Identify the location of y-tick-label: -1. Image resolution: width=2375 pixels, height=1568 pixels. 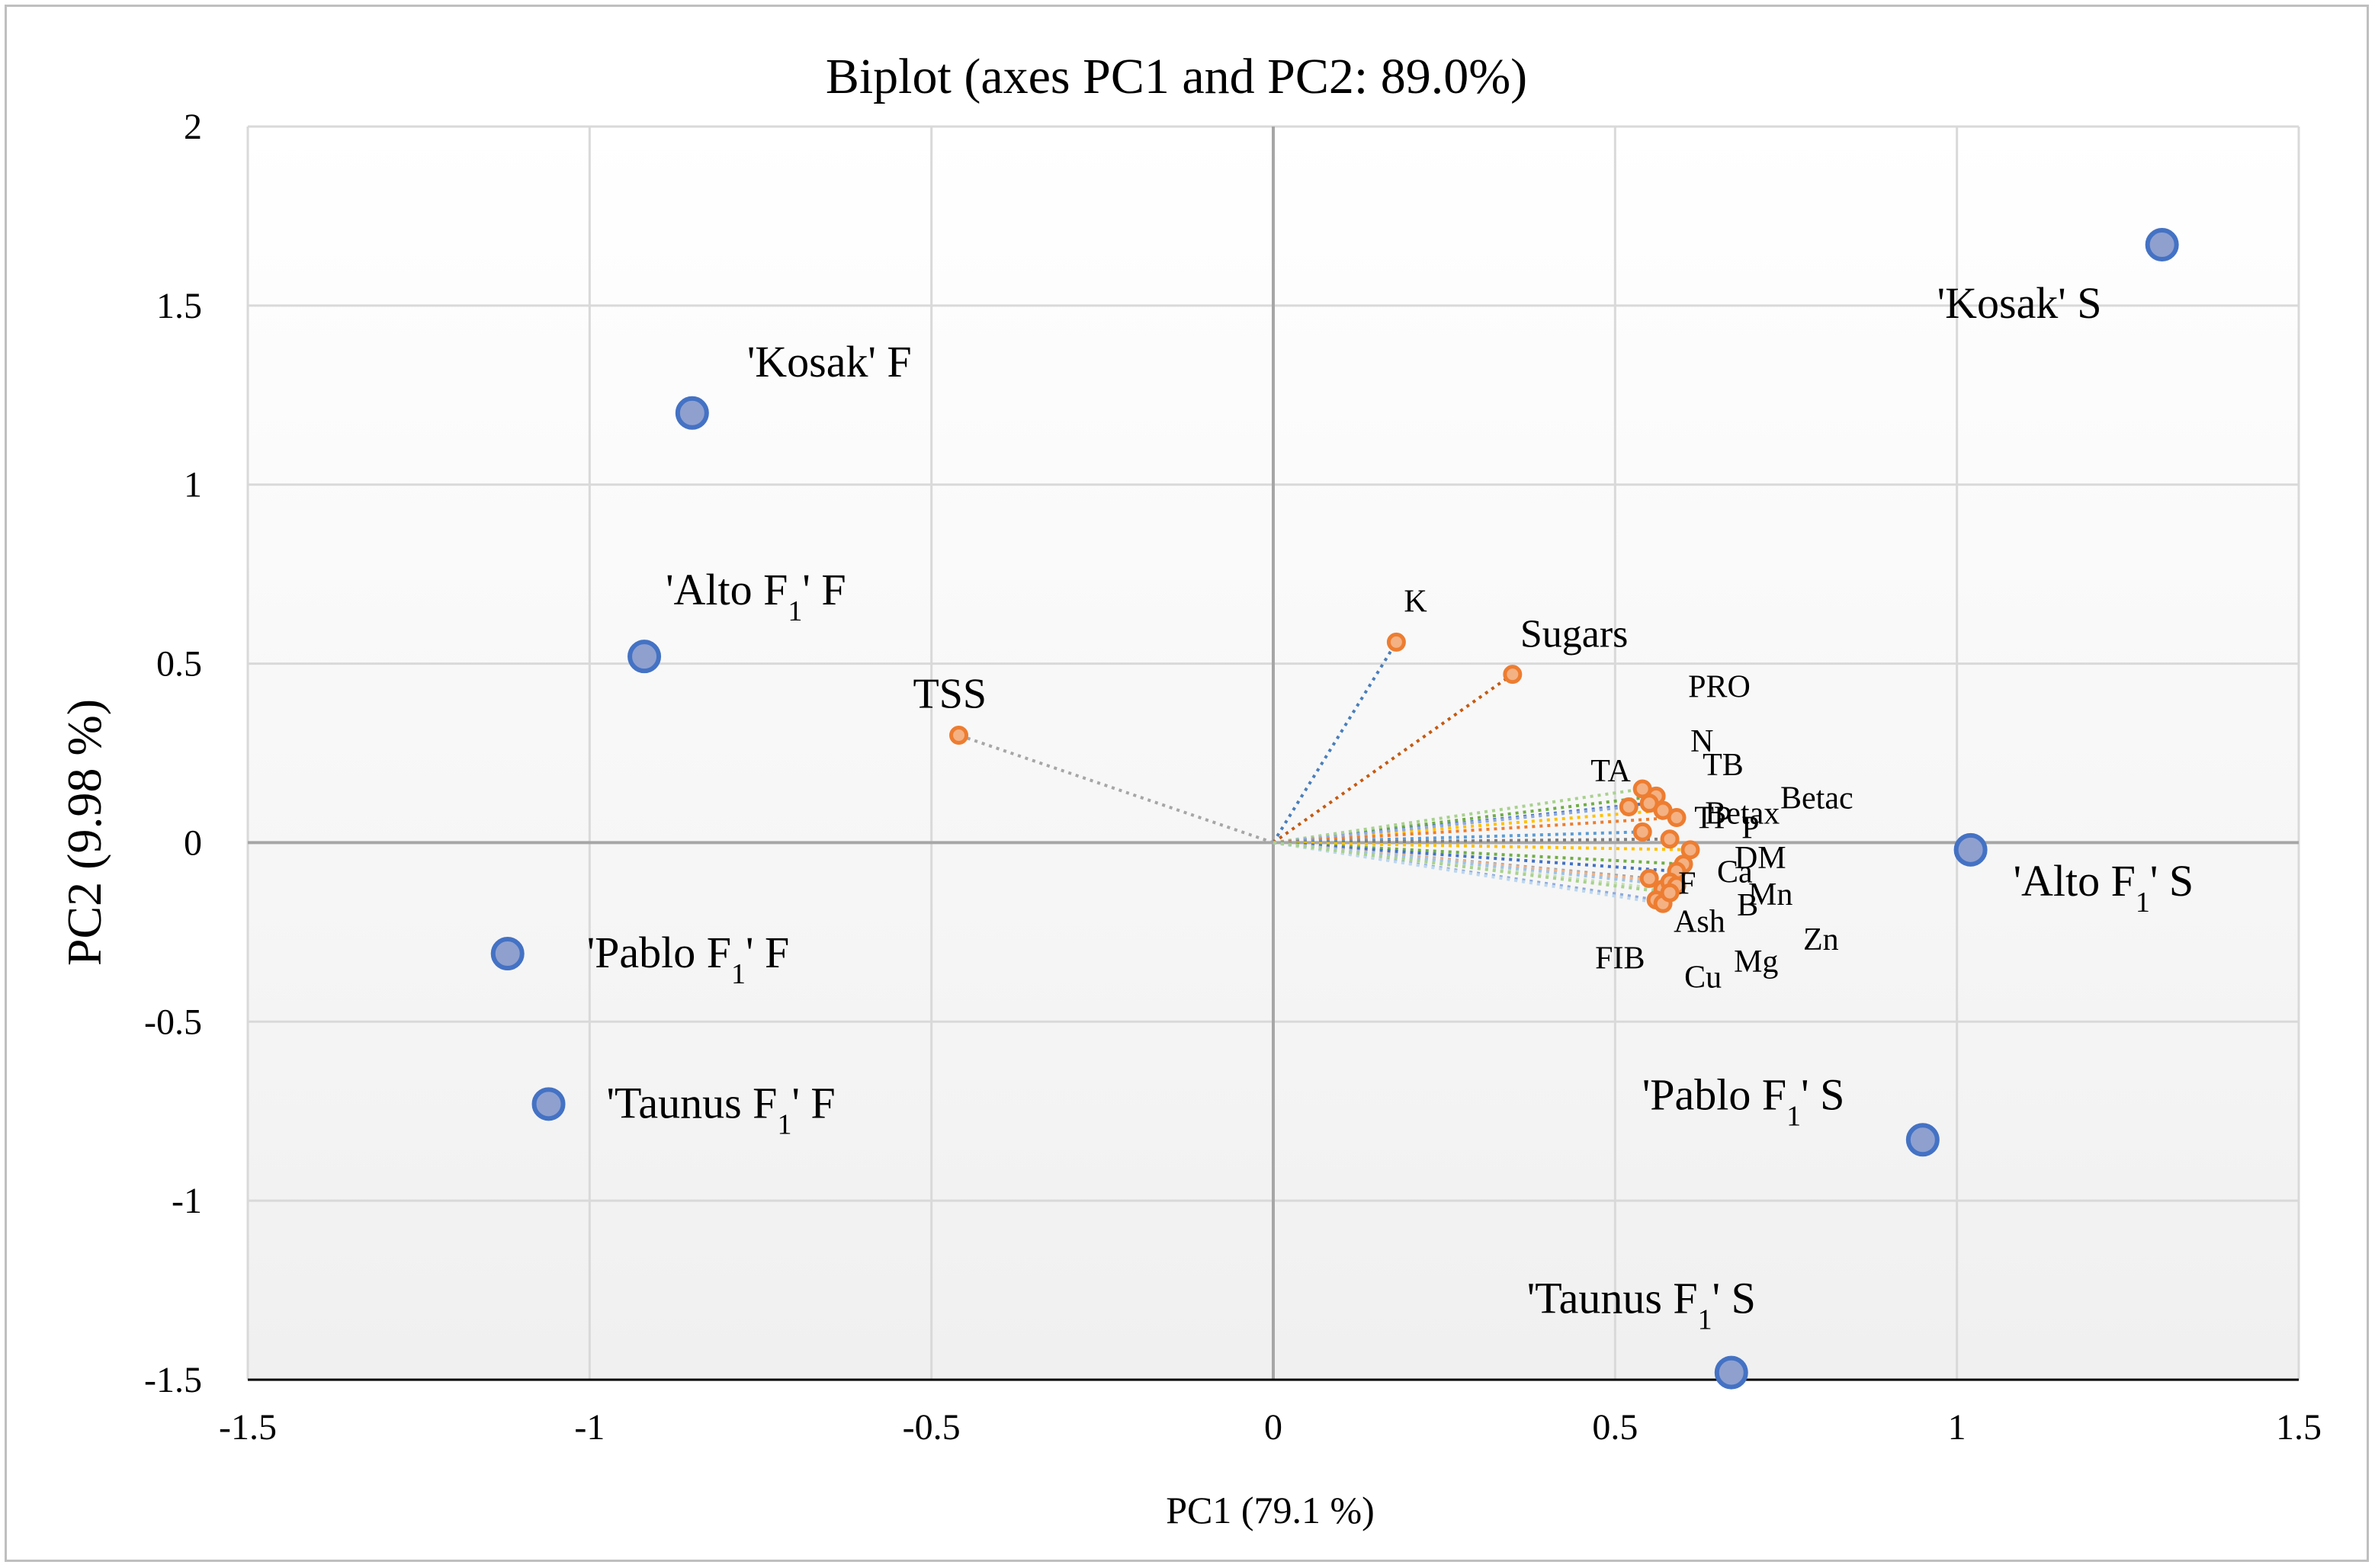
(187, 1201).